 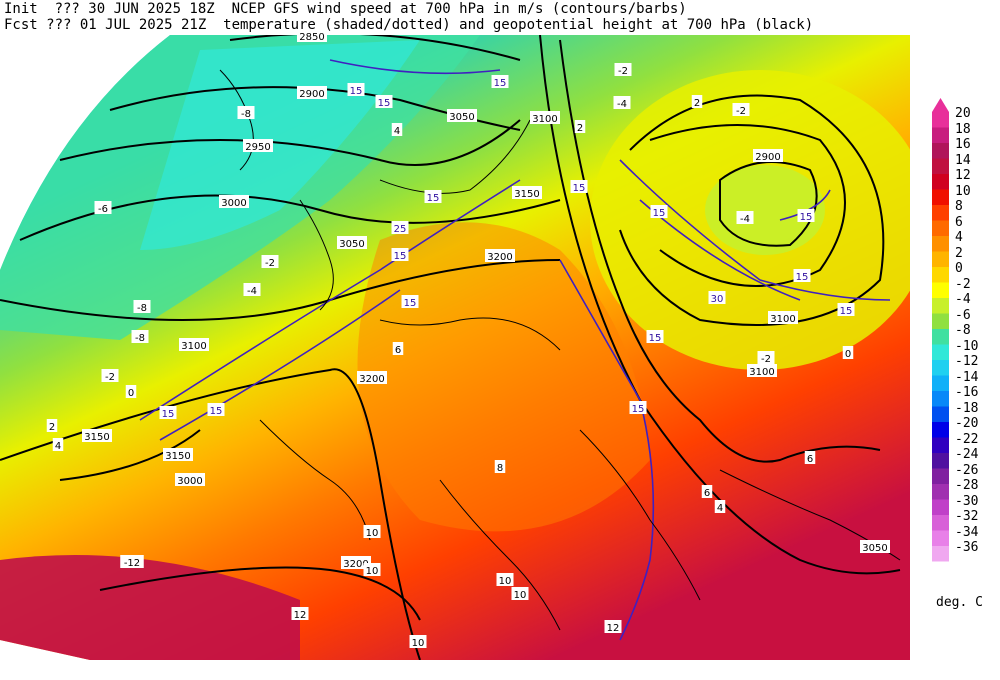 I want to click on colorbar-tick-label: -22, so click(x=967, y=439).